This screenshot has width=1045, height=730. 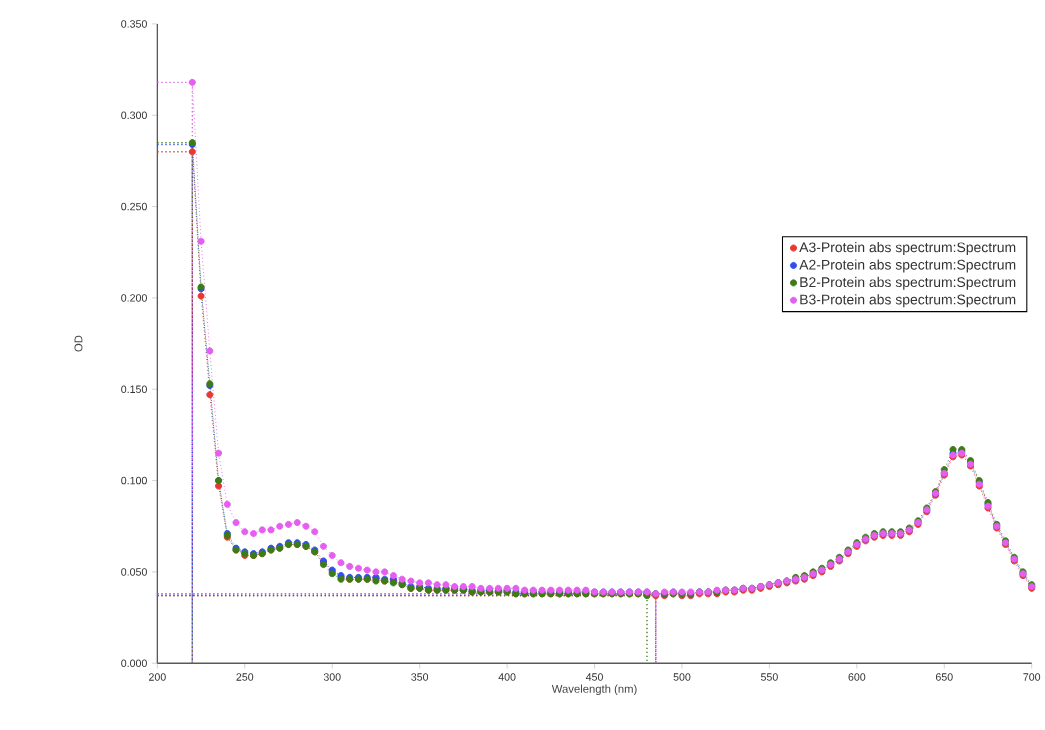 What do you see at coordinates (134, 24) in the screenshot?
I see `y-tick-label: 0.350` at bounding box center [134, 24].